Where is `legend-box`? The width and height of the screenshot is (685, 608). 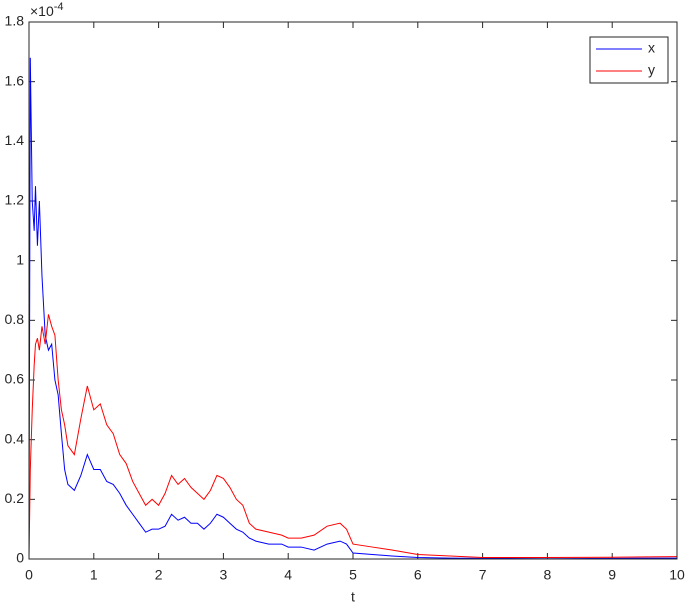 legend-box is located at coordinates (629, 60).